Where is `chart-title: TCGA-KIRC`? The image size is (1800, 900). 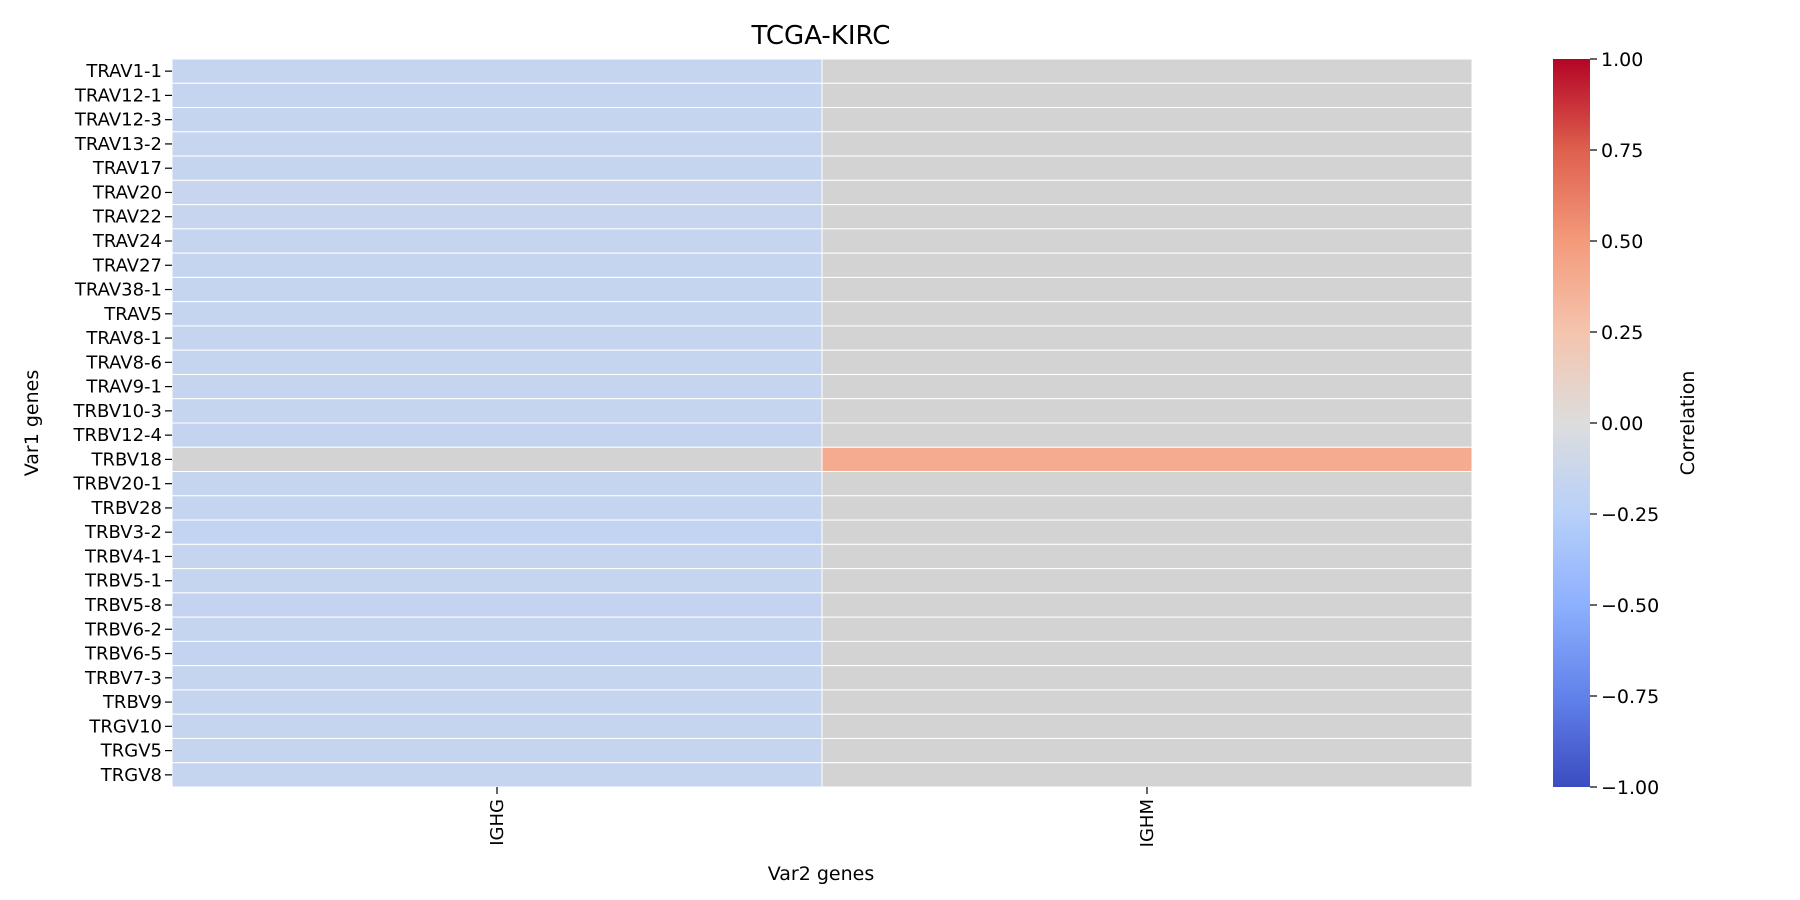
chart-title: TCGA-KIRC is located at coordinates (821, 36).